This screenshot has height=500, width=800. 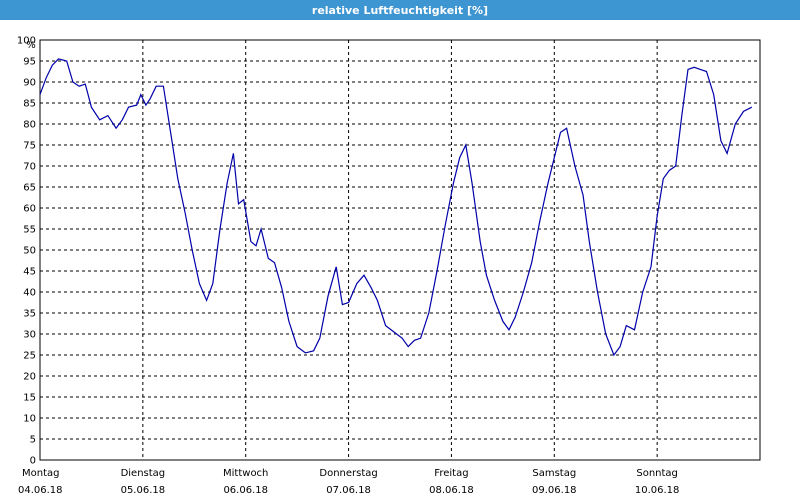 I want to click on y-axis-label: %, so click(x=31, y=45).